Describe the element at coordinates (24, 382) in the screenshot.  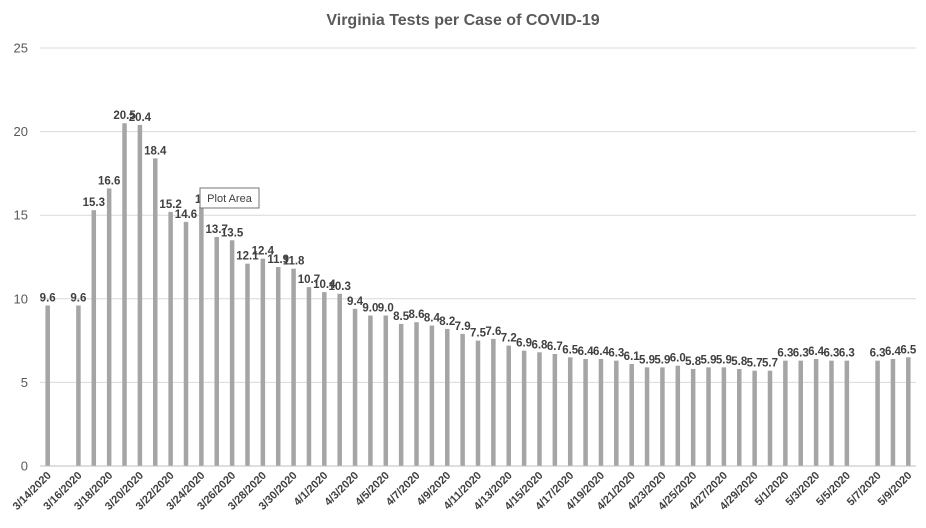
I see `y-tick-label: 5` at that location.